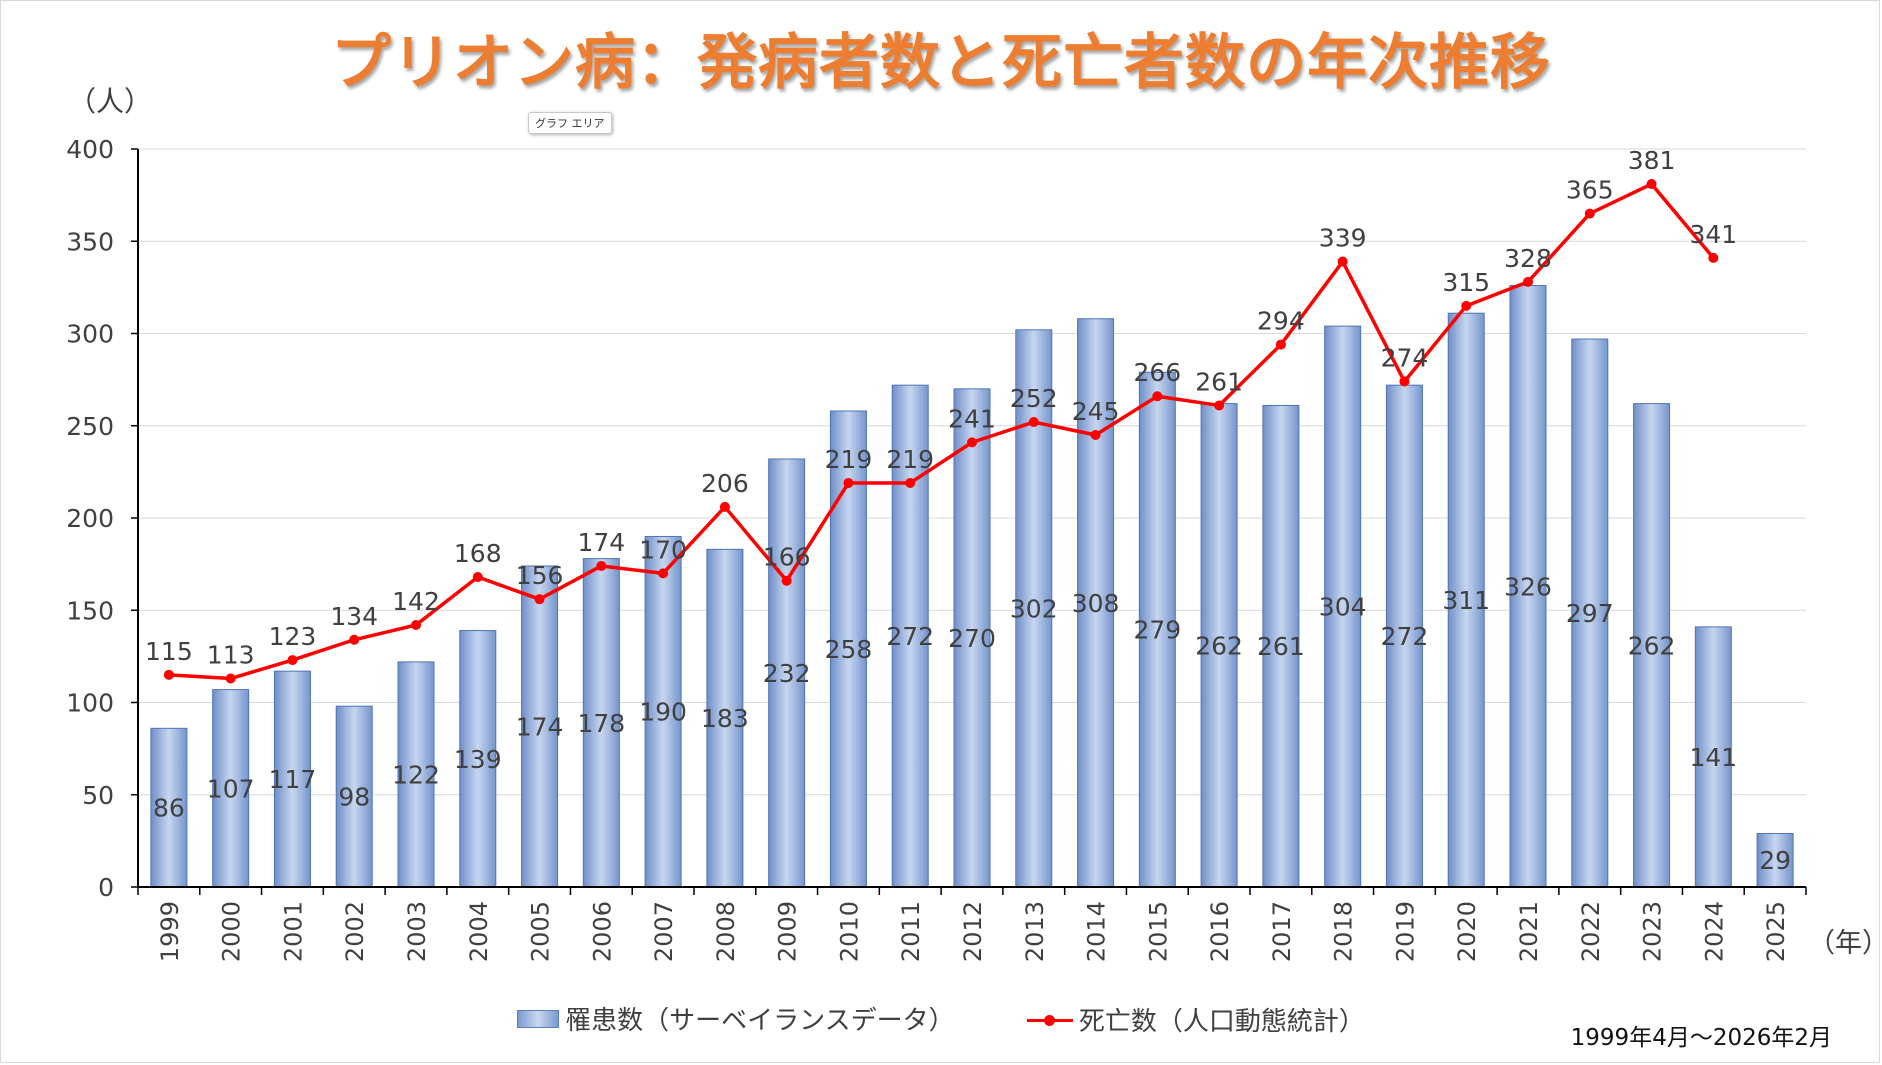 Image resolution: width=1882 pixels, height=1065 pixels. Describe the element at coordinates (1281, 646) in the screenshot. I see `bar-data-label: 261` at that location.